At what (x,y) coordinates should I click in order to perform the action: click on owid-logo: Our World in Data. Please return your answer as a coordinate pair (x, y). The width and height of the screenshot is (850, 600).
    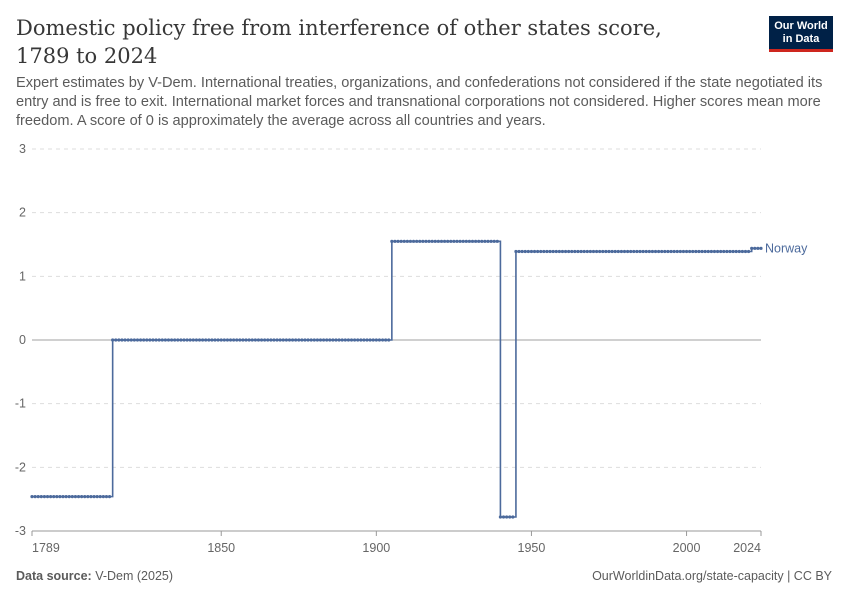
    Looking at the image, I should click on (801, 34).